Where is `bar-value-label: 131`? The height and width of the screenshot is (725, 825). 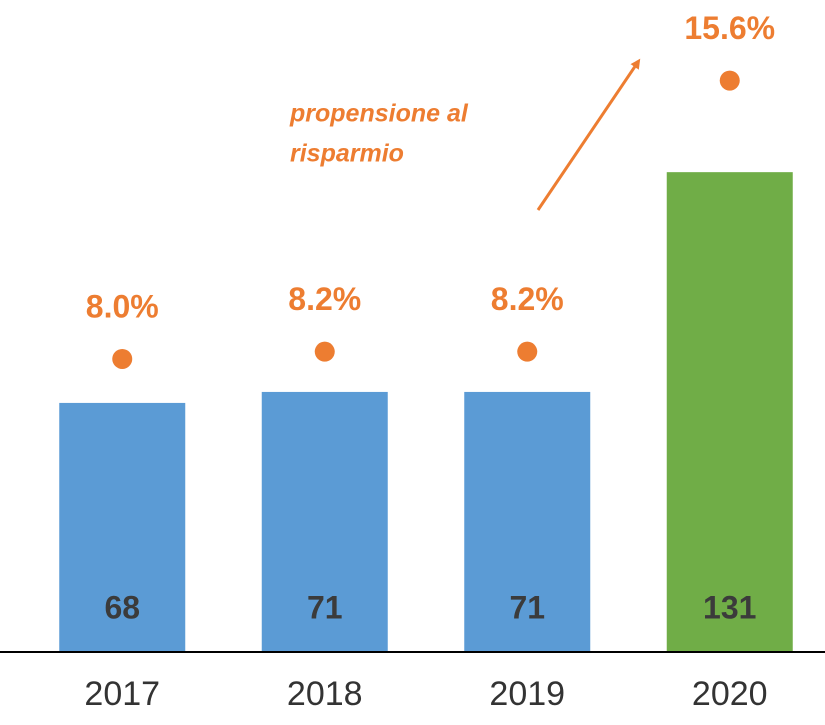 bar-value-label: 131 is located at coordinates (729, 607).